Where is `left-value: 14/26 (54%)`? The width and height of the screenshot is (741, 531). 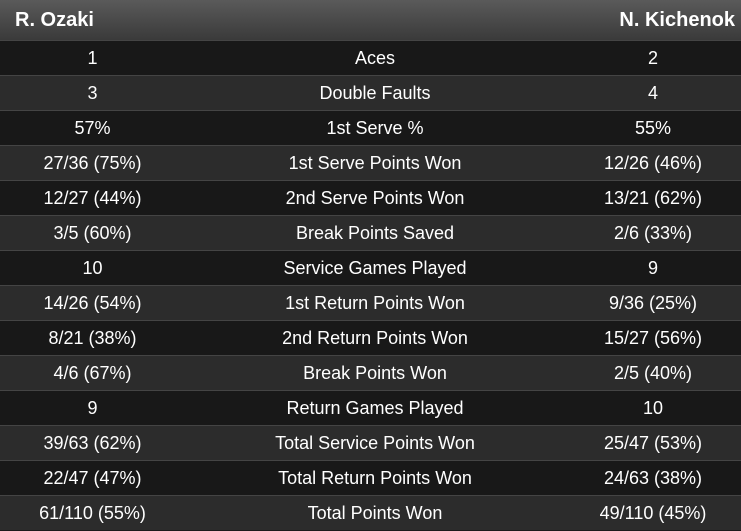
left-value: 14/26 (54%) is located at coordinates (92, 302).